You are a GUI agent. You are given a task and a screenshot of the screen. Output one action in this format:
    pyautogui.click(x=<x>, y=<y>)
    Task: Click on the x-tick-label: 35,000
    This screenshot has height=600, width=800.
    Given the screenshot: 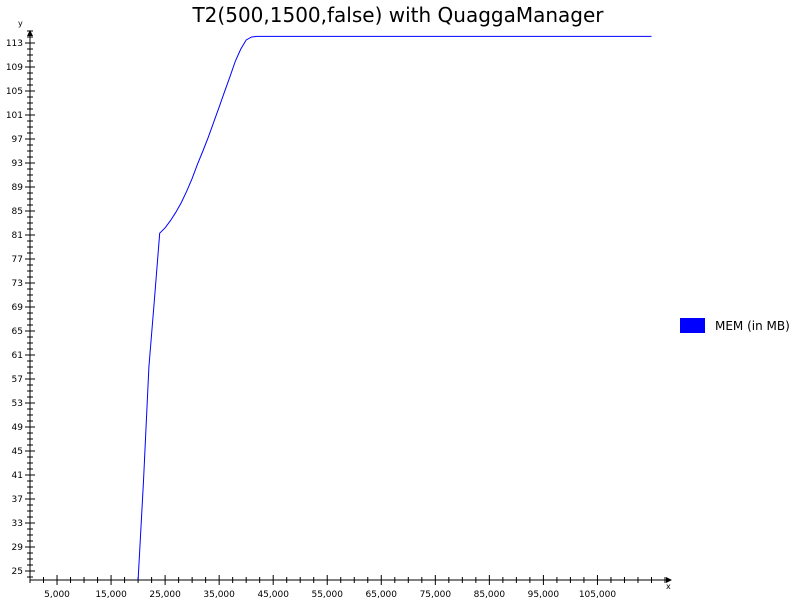 What is the action you would take?
    pyautogui.click(x=219, y=595)
    